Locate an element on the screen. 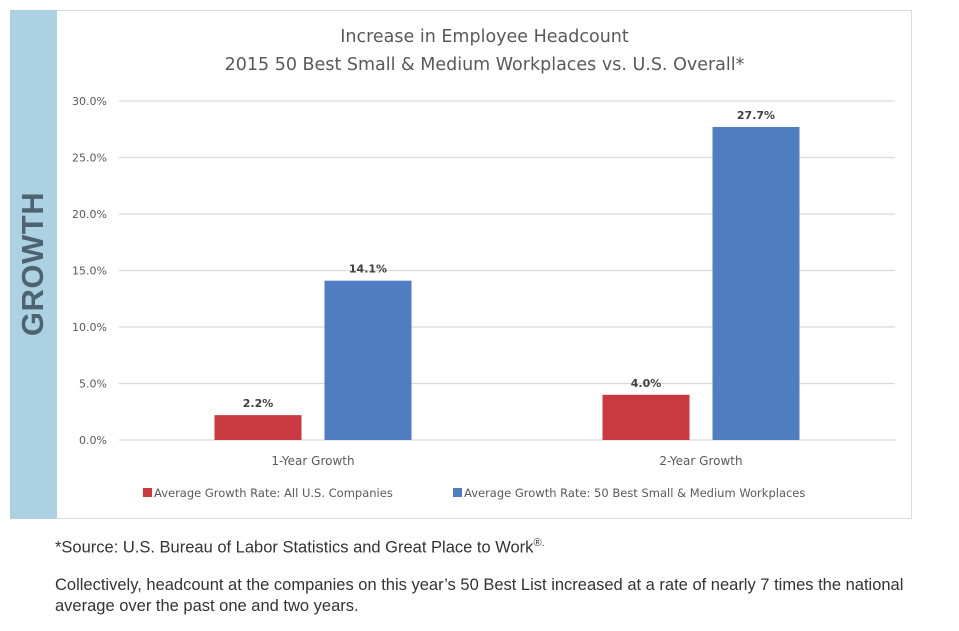 This screenshot has height=631, width=959. y-tick-label: 15.0% is located at coordinates (89, 271).